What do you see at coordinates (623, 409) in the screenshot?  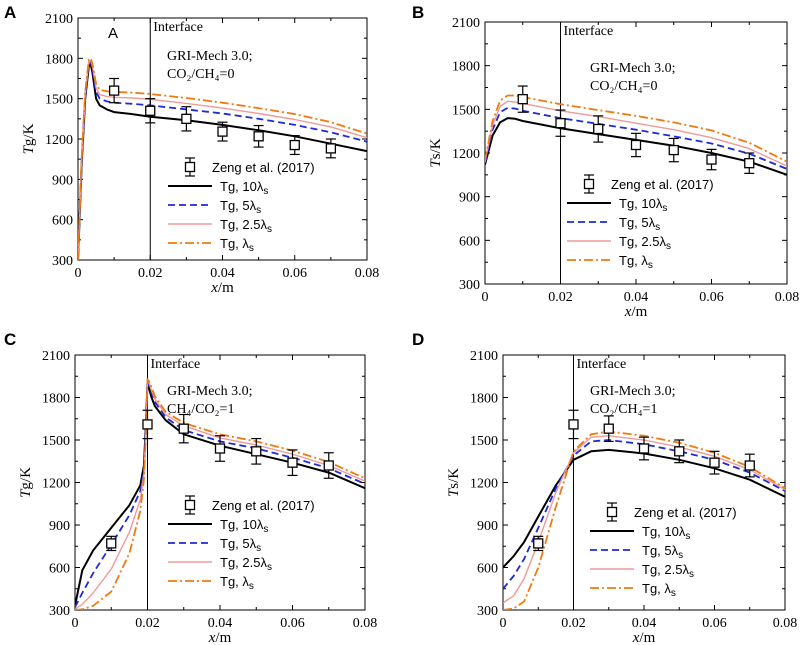 I see `mechanism-annotation: CO₂/CH₄=1` at bounding box center [623, 409].